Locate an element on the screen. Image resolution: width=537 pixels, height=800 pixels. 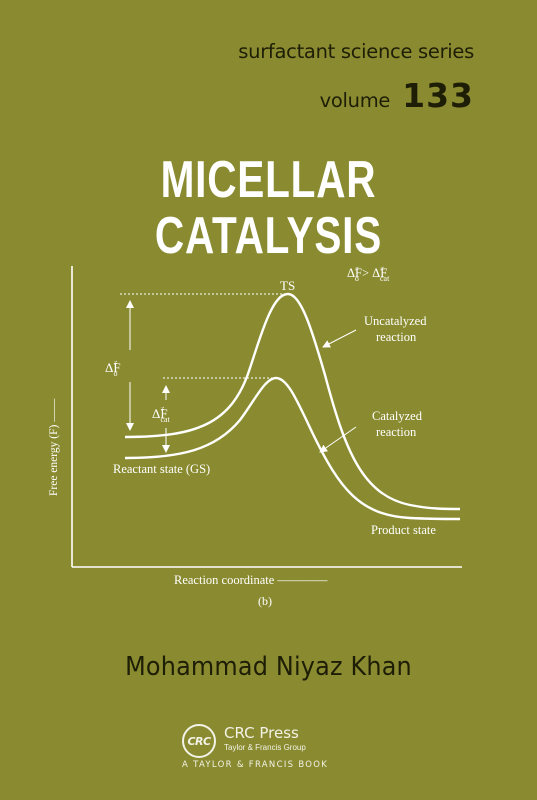
reactant-state-label: Reactant state (GS) is located at coordinates (161, 469).